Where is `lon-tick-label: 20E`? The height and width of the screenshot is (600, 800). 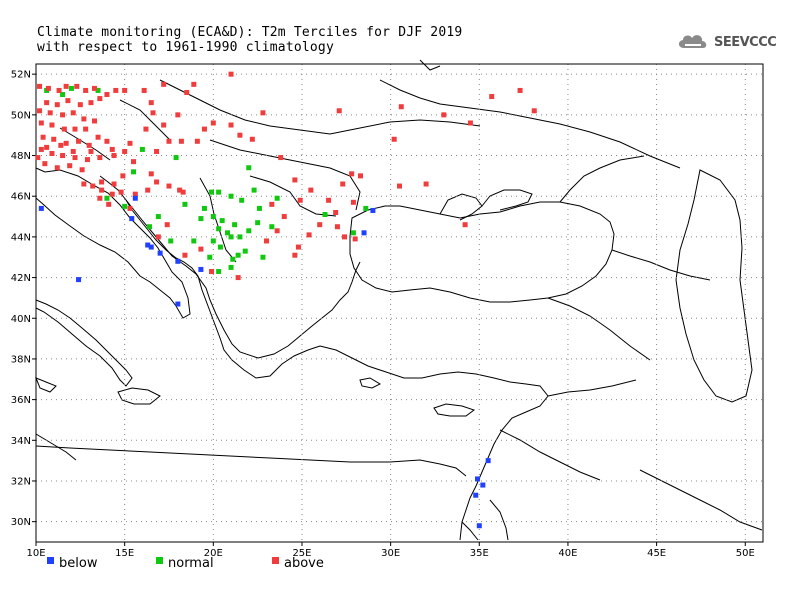
lon-tick-label: 20E is located at coordinates (213, 553).